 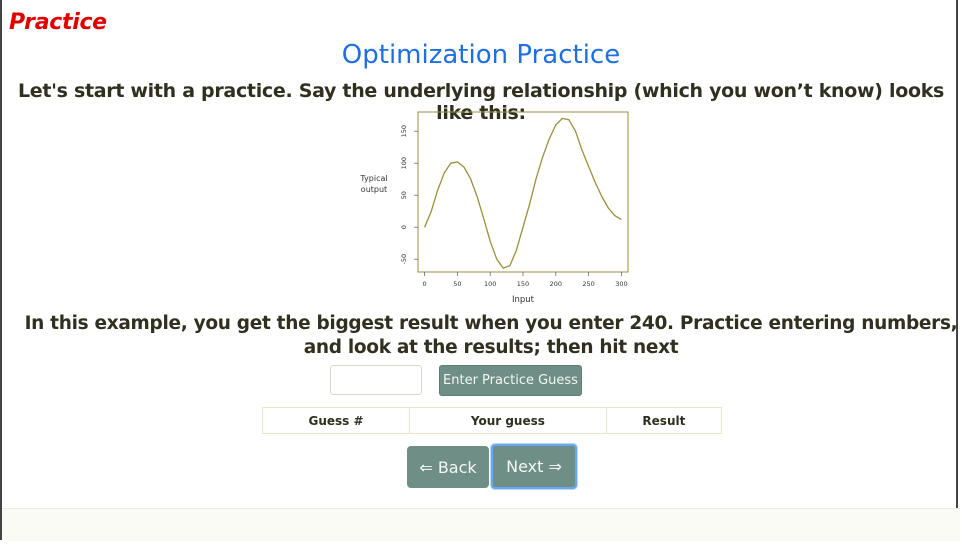 What do you see at coordinates (373, 178) in the screenshot?
I see `y-axis-label-line1: Typical` at bounding box center [373, 178].